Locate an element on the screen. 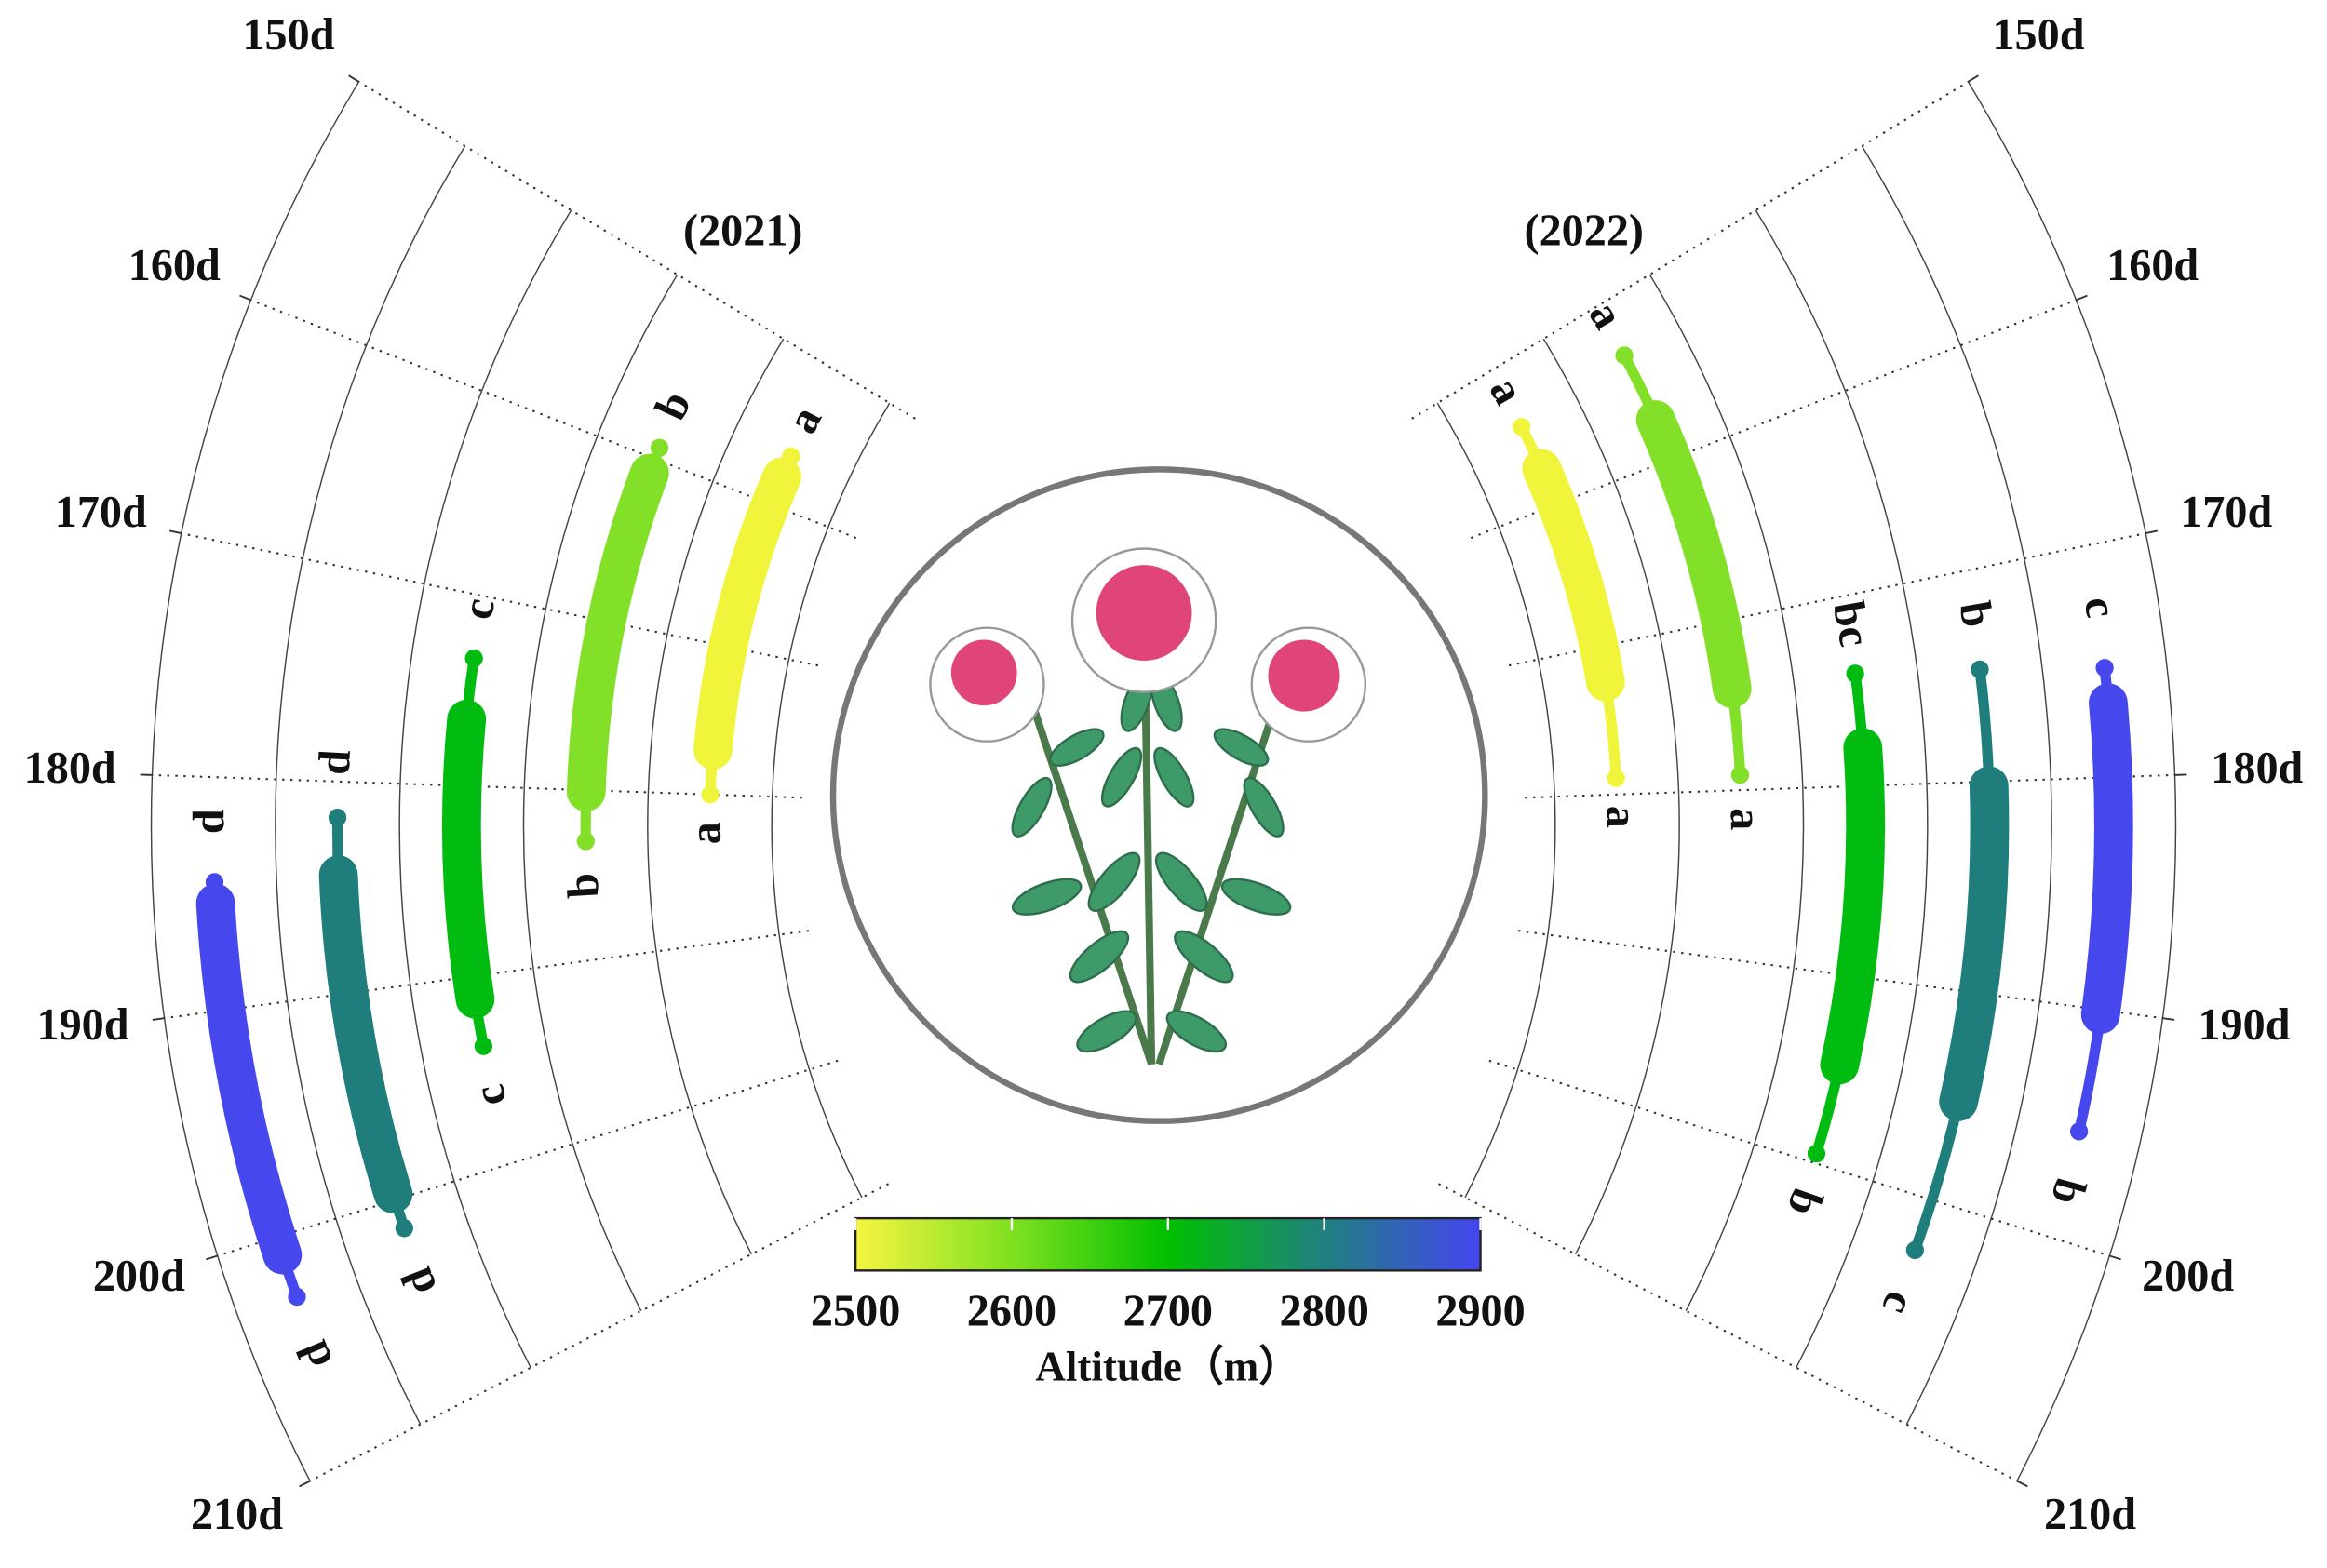 The image size is (2327, 1568). panel-label: (2022) is located at coordinates (1584, 230).